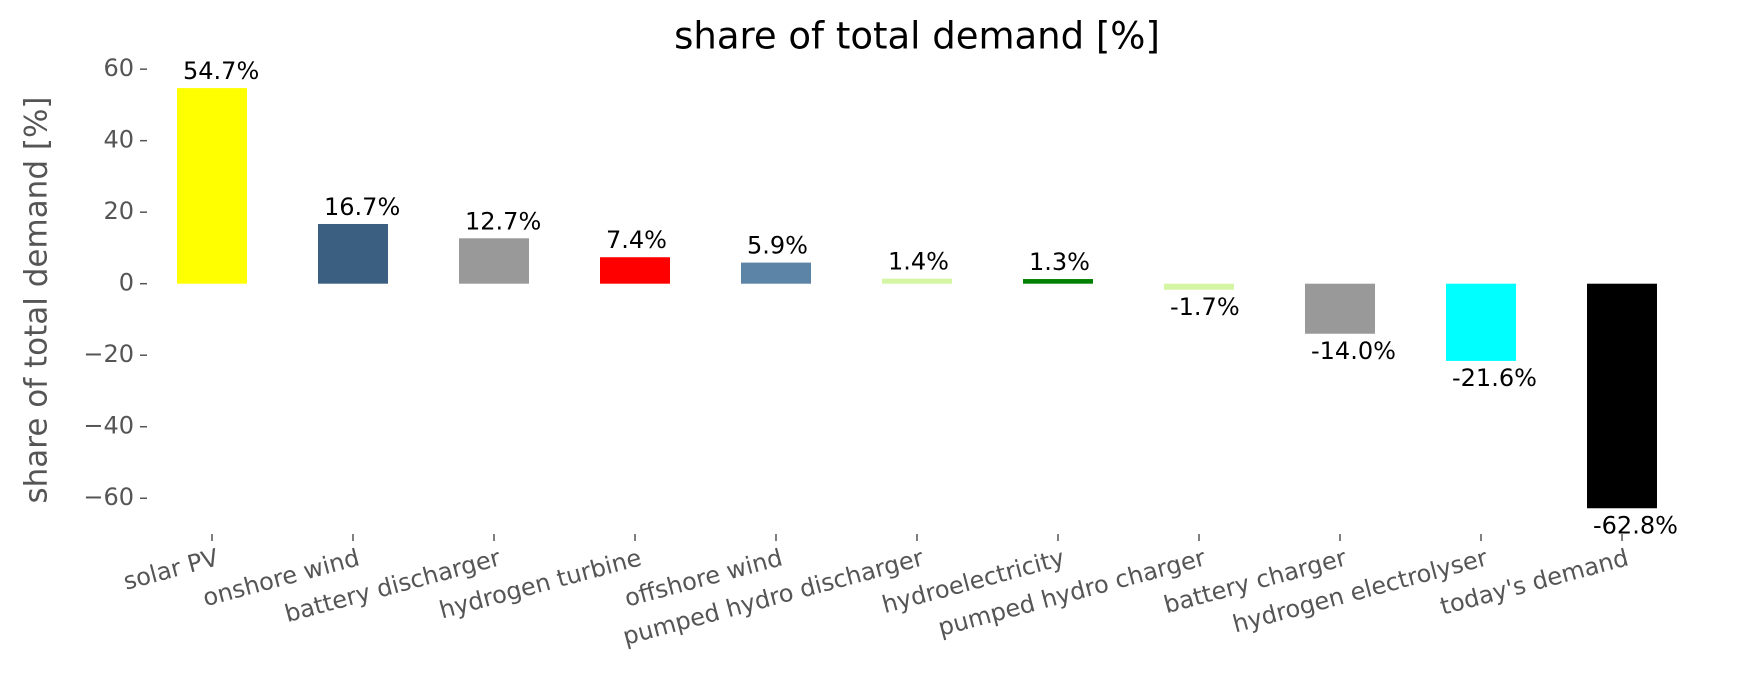 The image size is (1753, 689). What do you see at coordinates (777, 246) in the screenshot?
I see `value-label: 5.9%` at bounding box center [777, 246].